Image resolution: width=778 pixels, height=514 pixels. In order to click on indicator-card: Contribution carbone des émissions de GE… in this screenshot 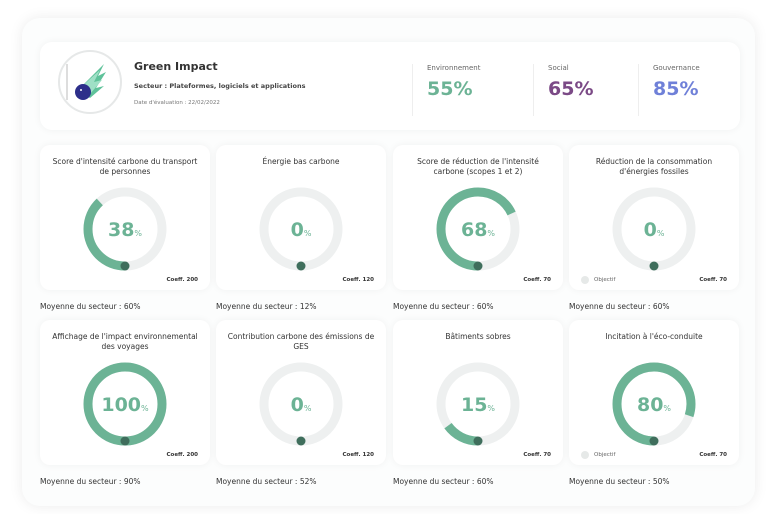, I will do `click(301, 392)`.